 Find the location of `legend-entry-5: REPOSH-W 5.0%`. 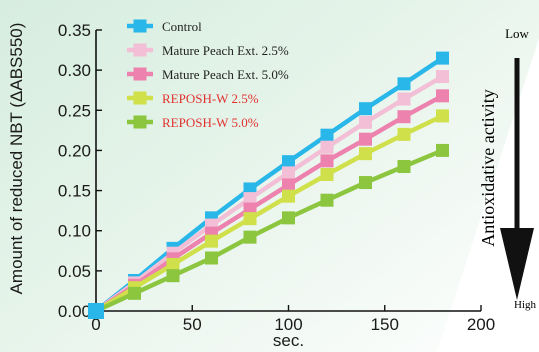

legend-entry-5: REPOSH-W 5.0% is located at coordinates (193, 122).